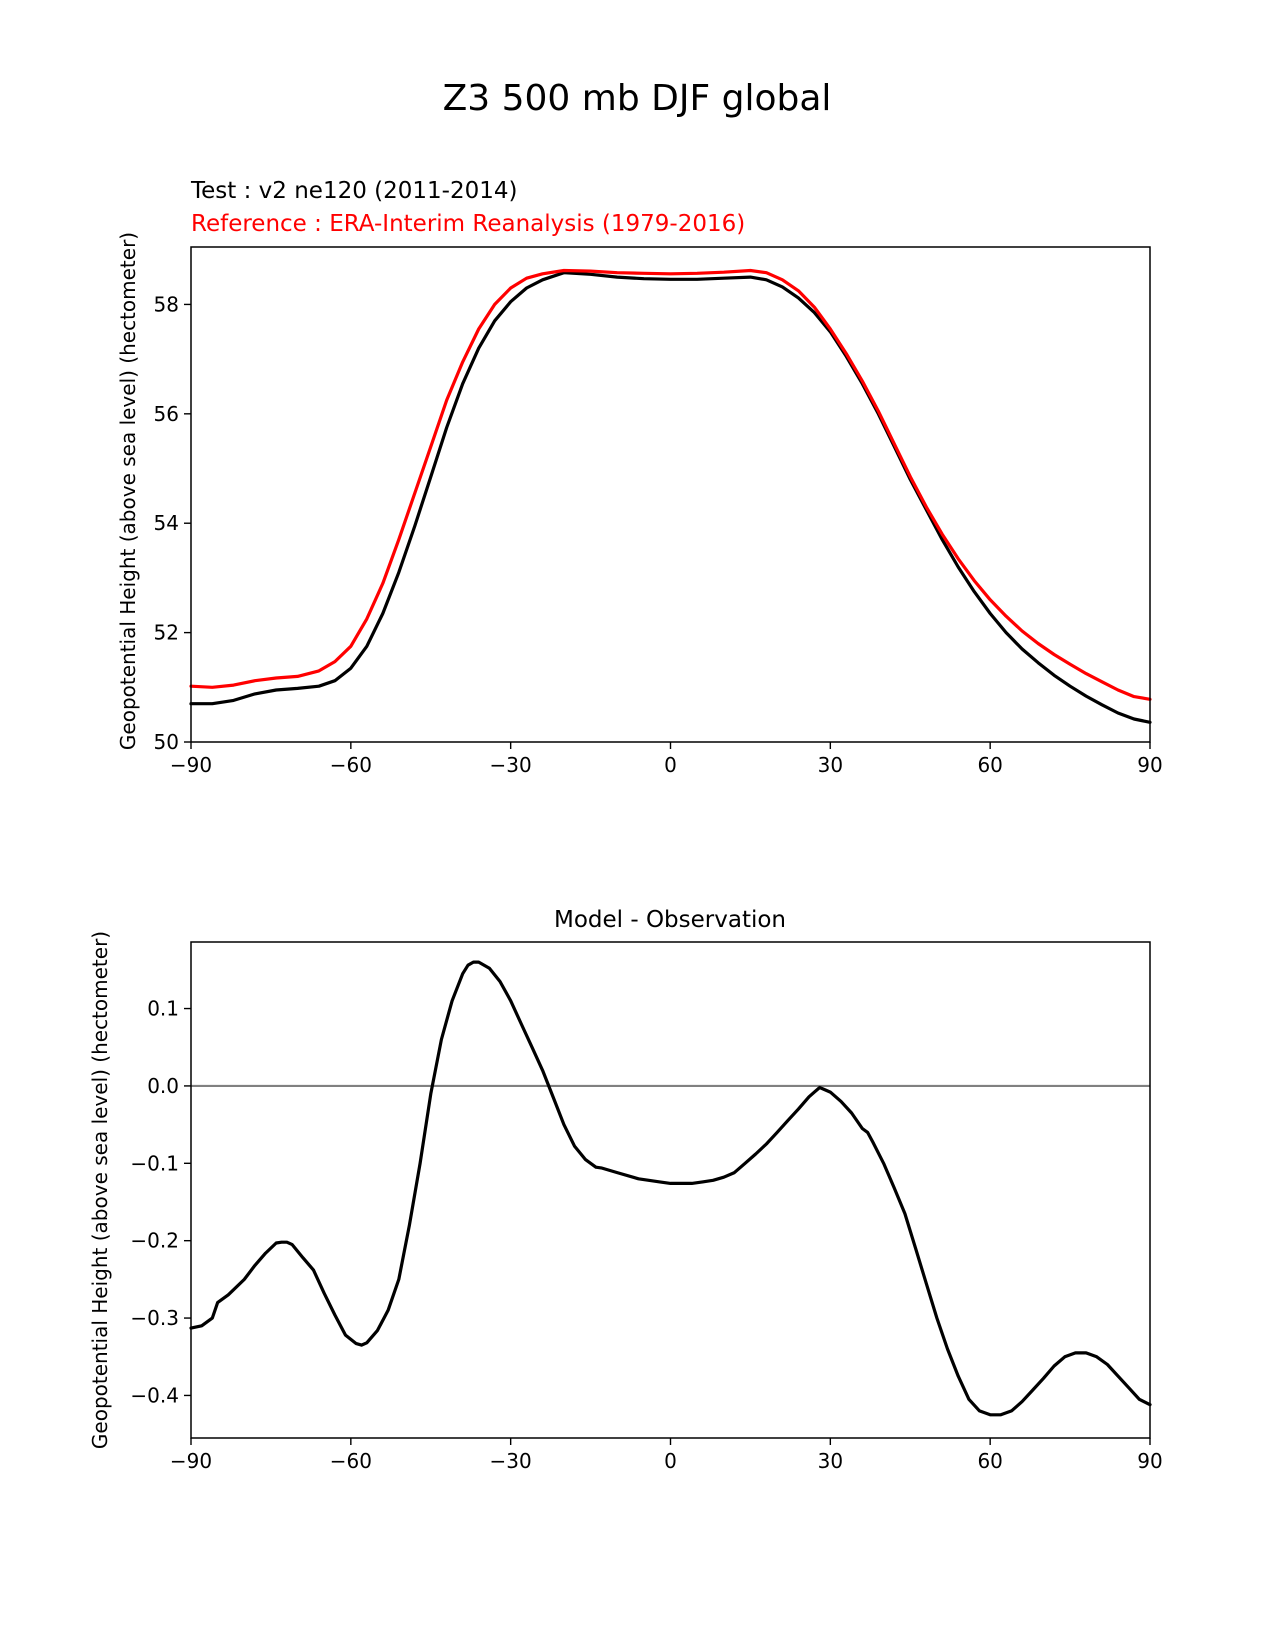 This screenshot has width=1275, height=1650. What do you see at coordinates (670, 1461) in the screenshot?
I see `bottom-x-tick-label: 0` at bounding box center [670, 1461].